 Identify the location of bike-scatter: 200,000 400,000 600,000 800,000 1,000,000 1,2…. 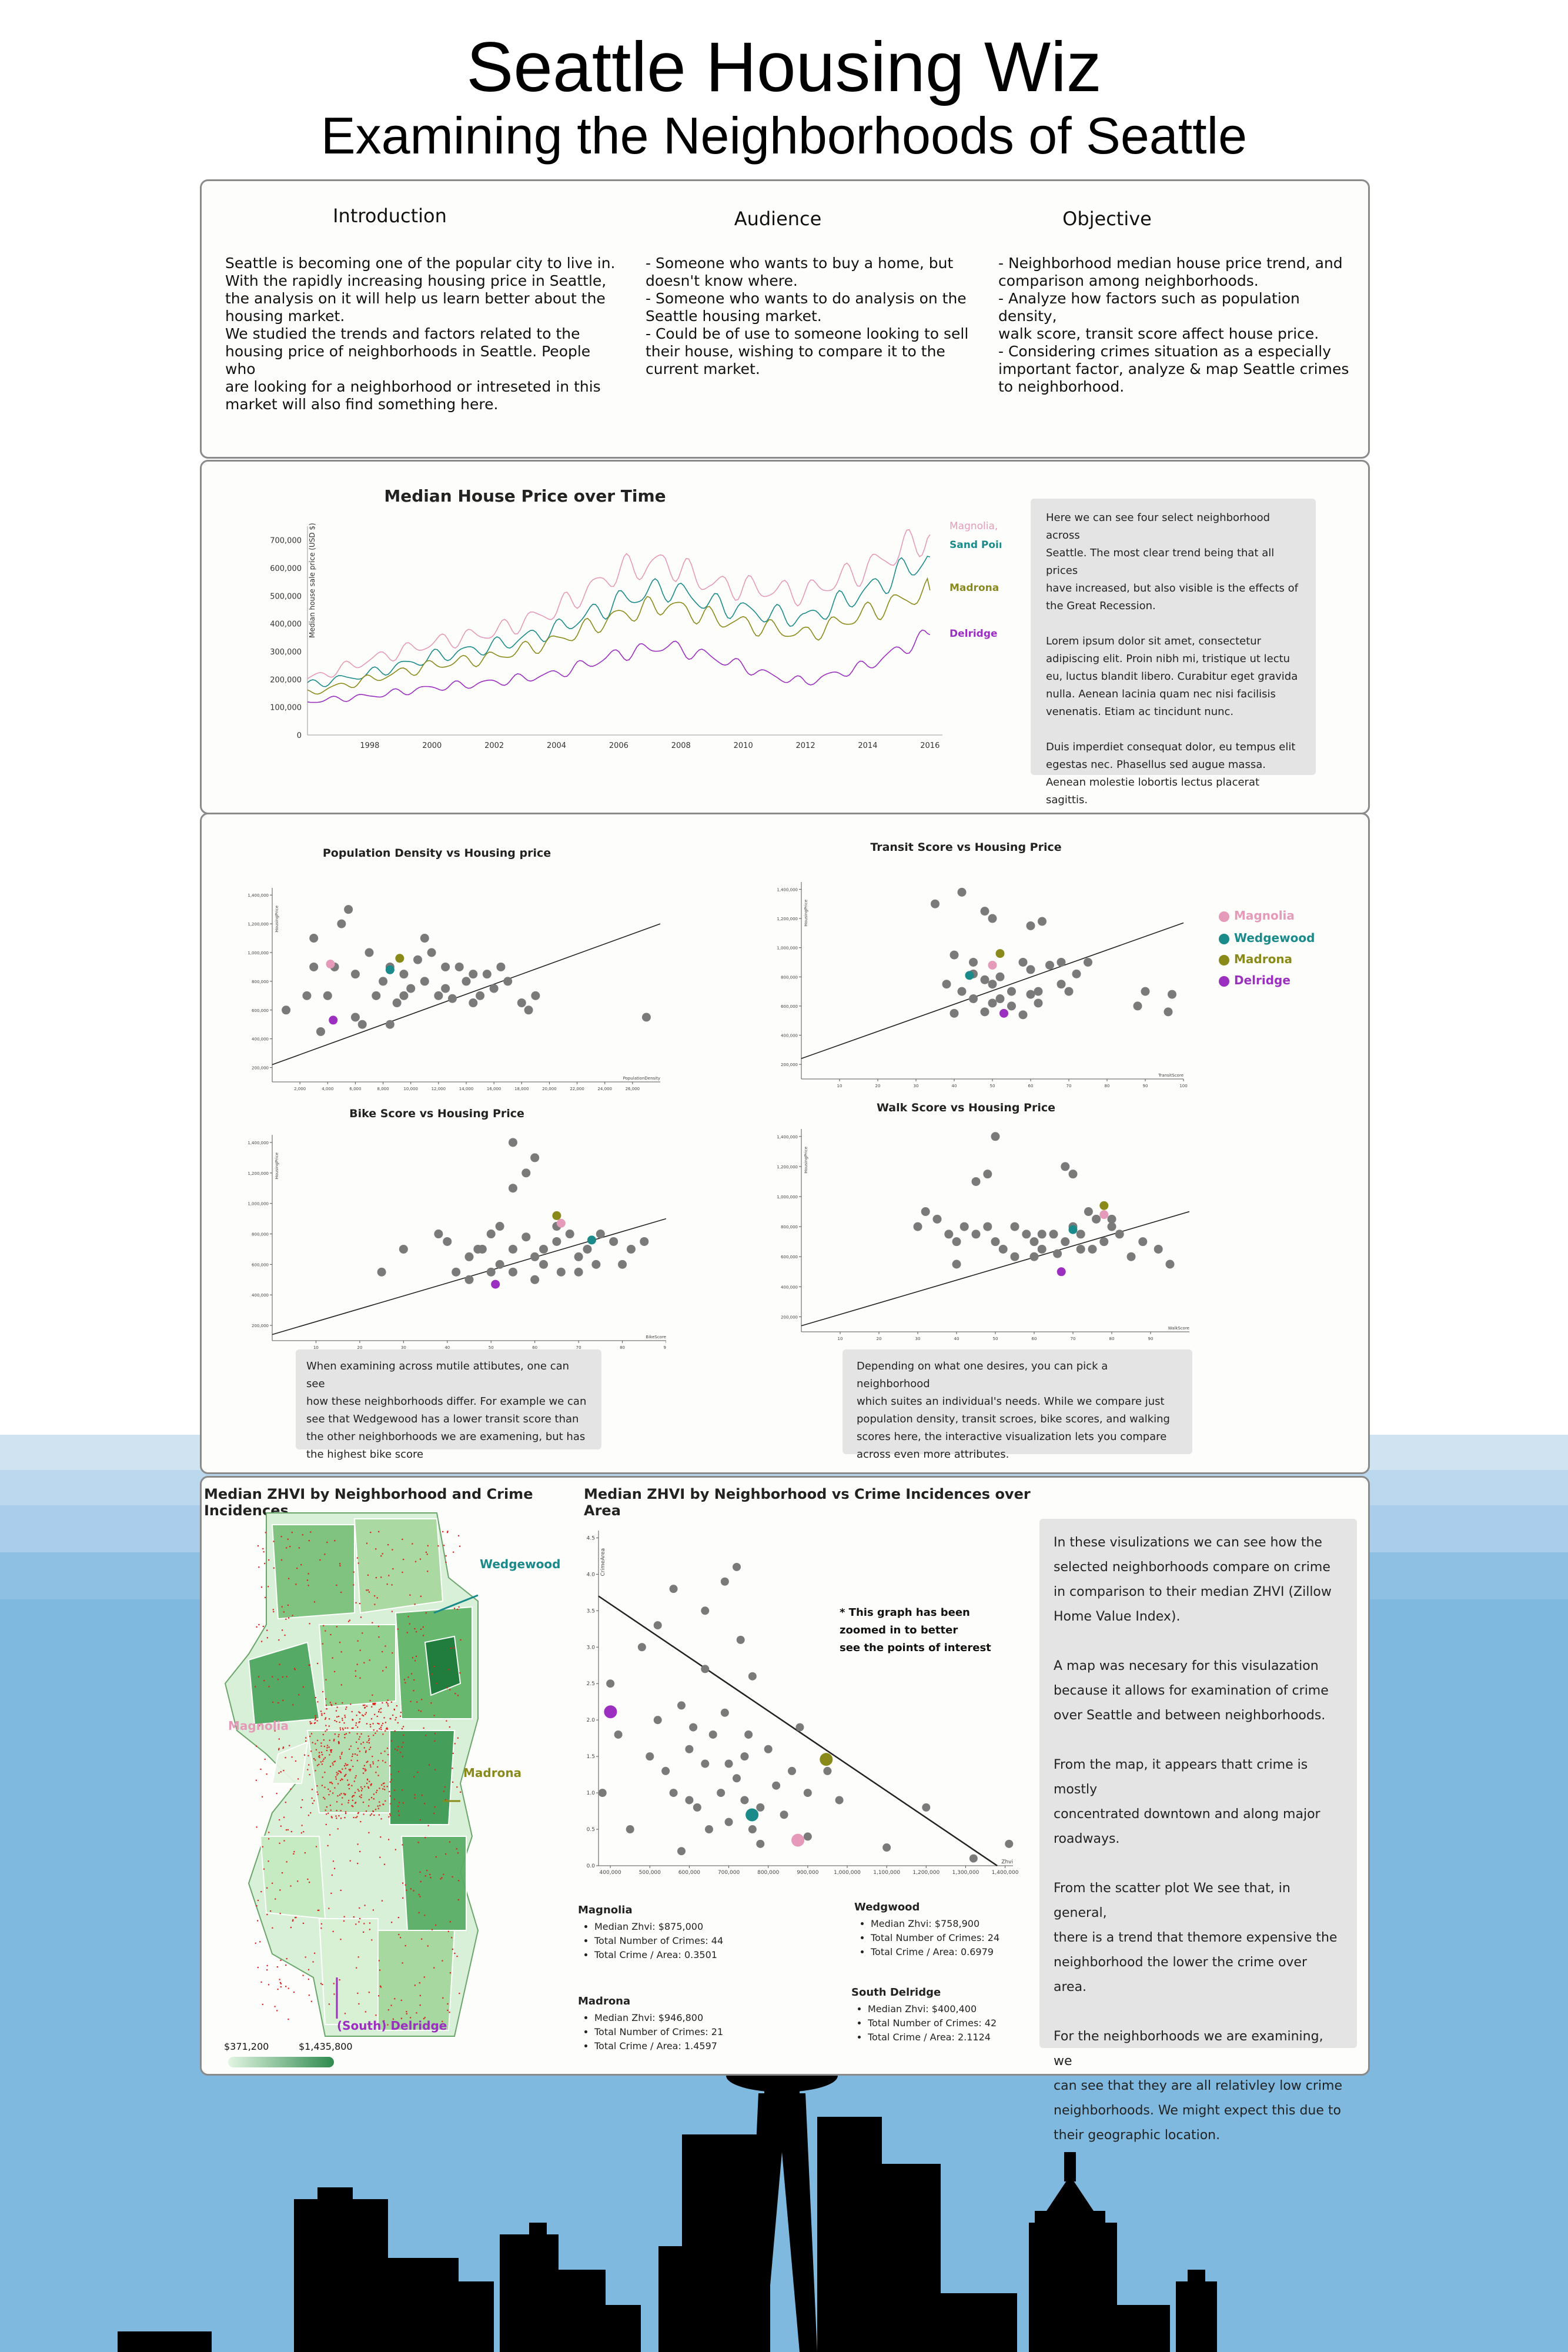
(457, 1242).